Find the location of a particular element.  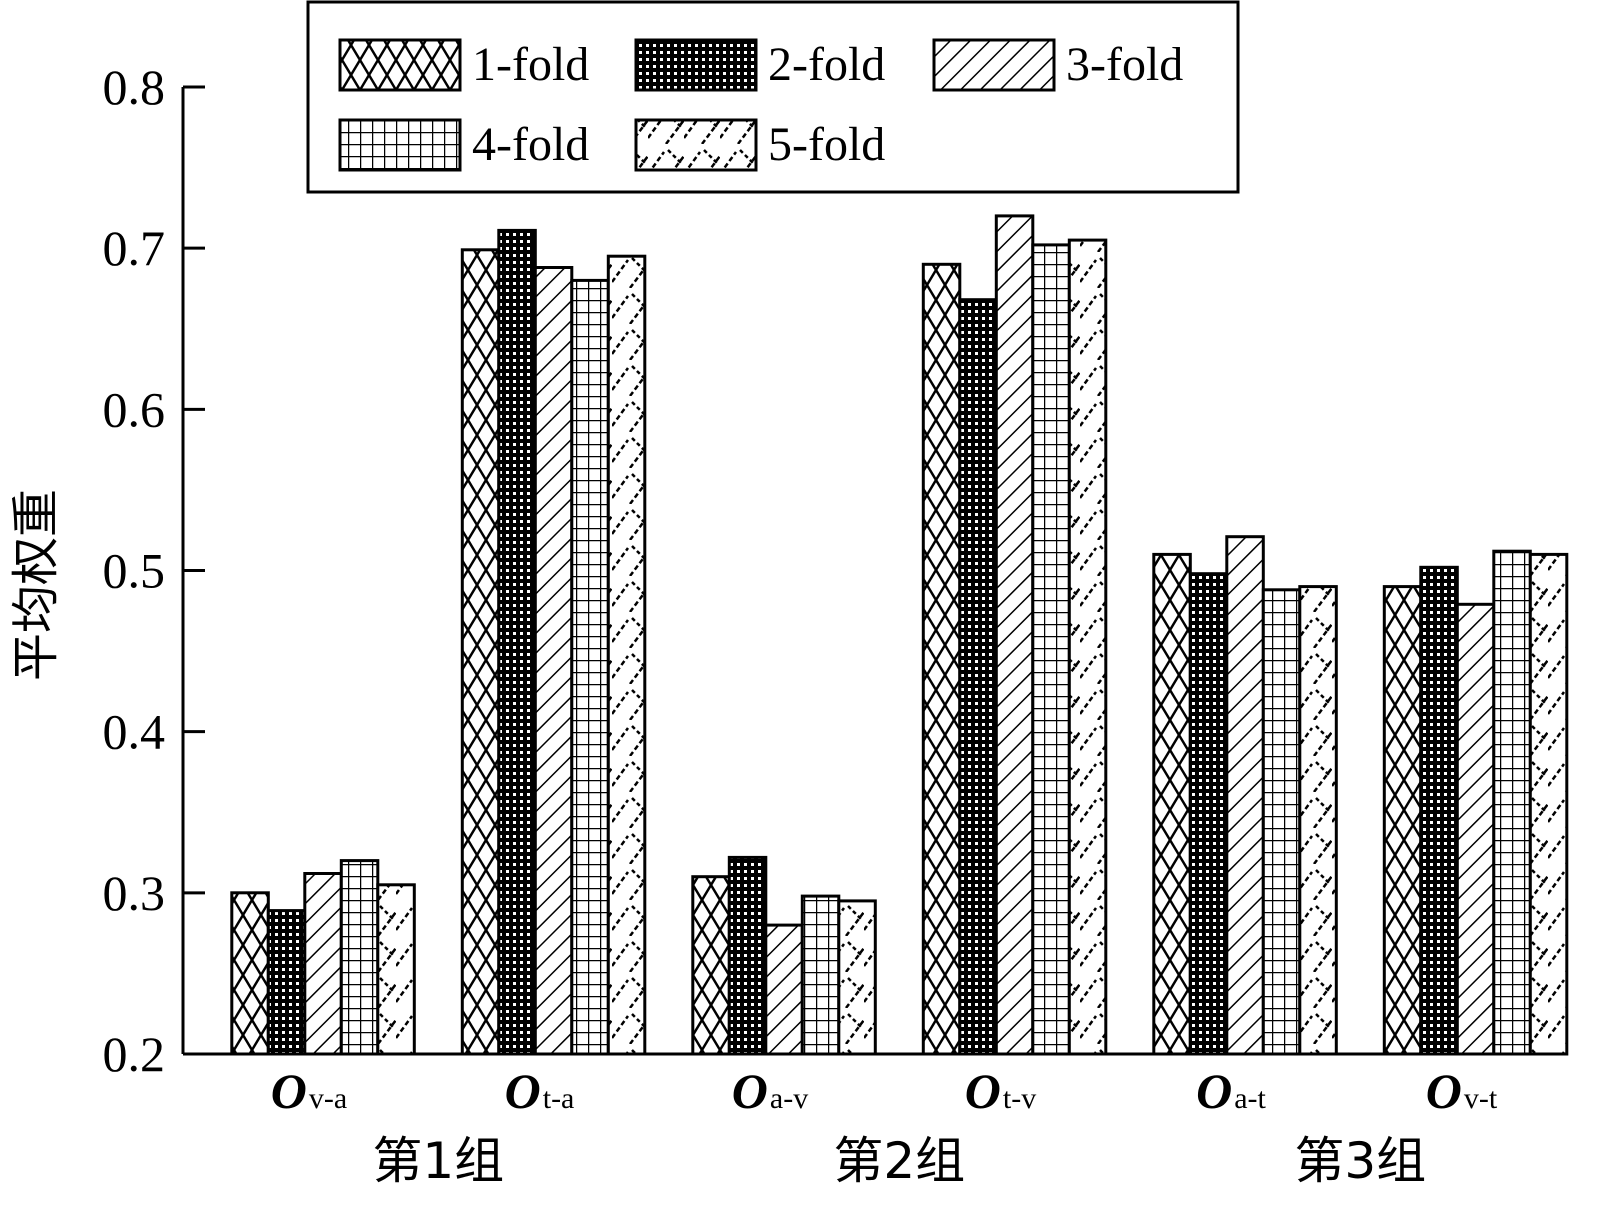

bar-3-fold-t-a is located at coordinates (553, 661).